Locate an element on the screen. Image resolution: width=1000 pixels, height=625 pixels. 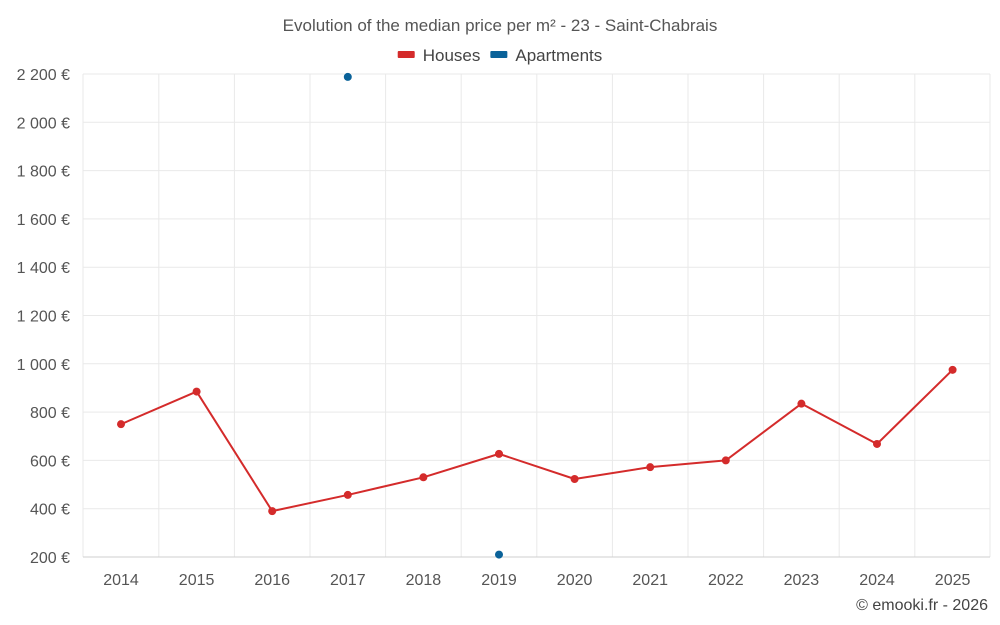
x-tick-label: 2018 is located at coordinates (424, 580).